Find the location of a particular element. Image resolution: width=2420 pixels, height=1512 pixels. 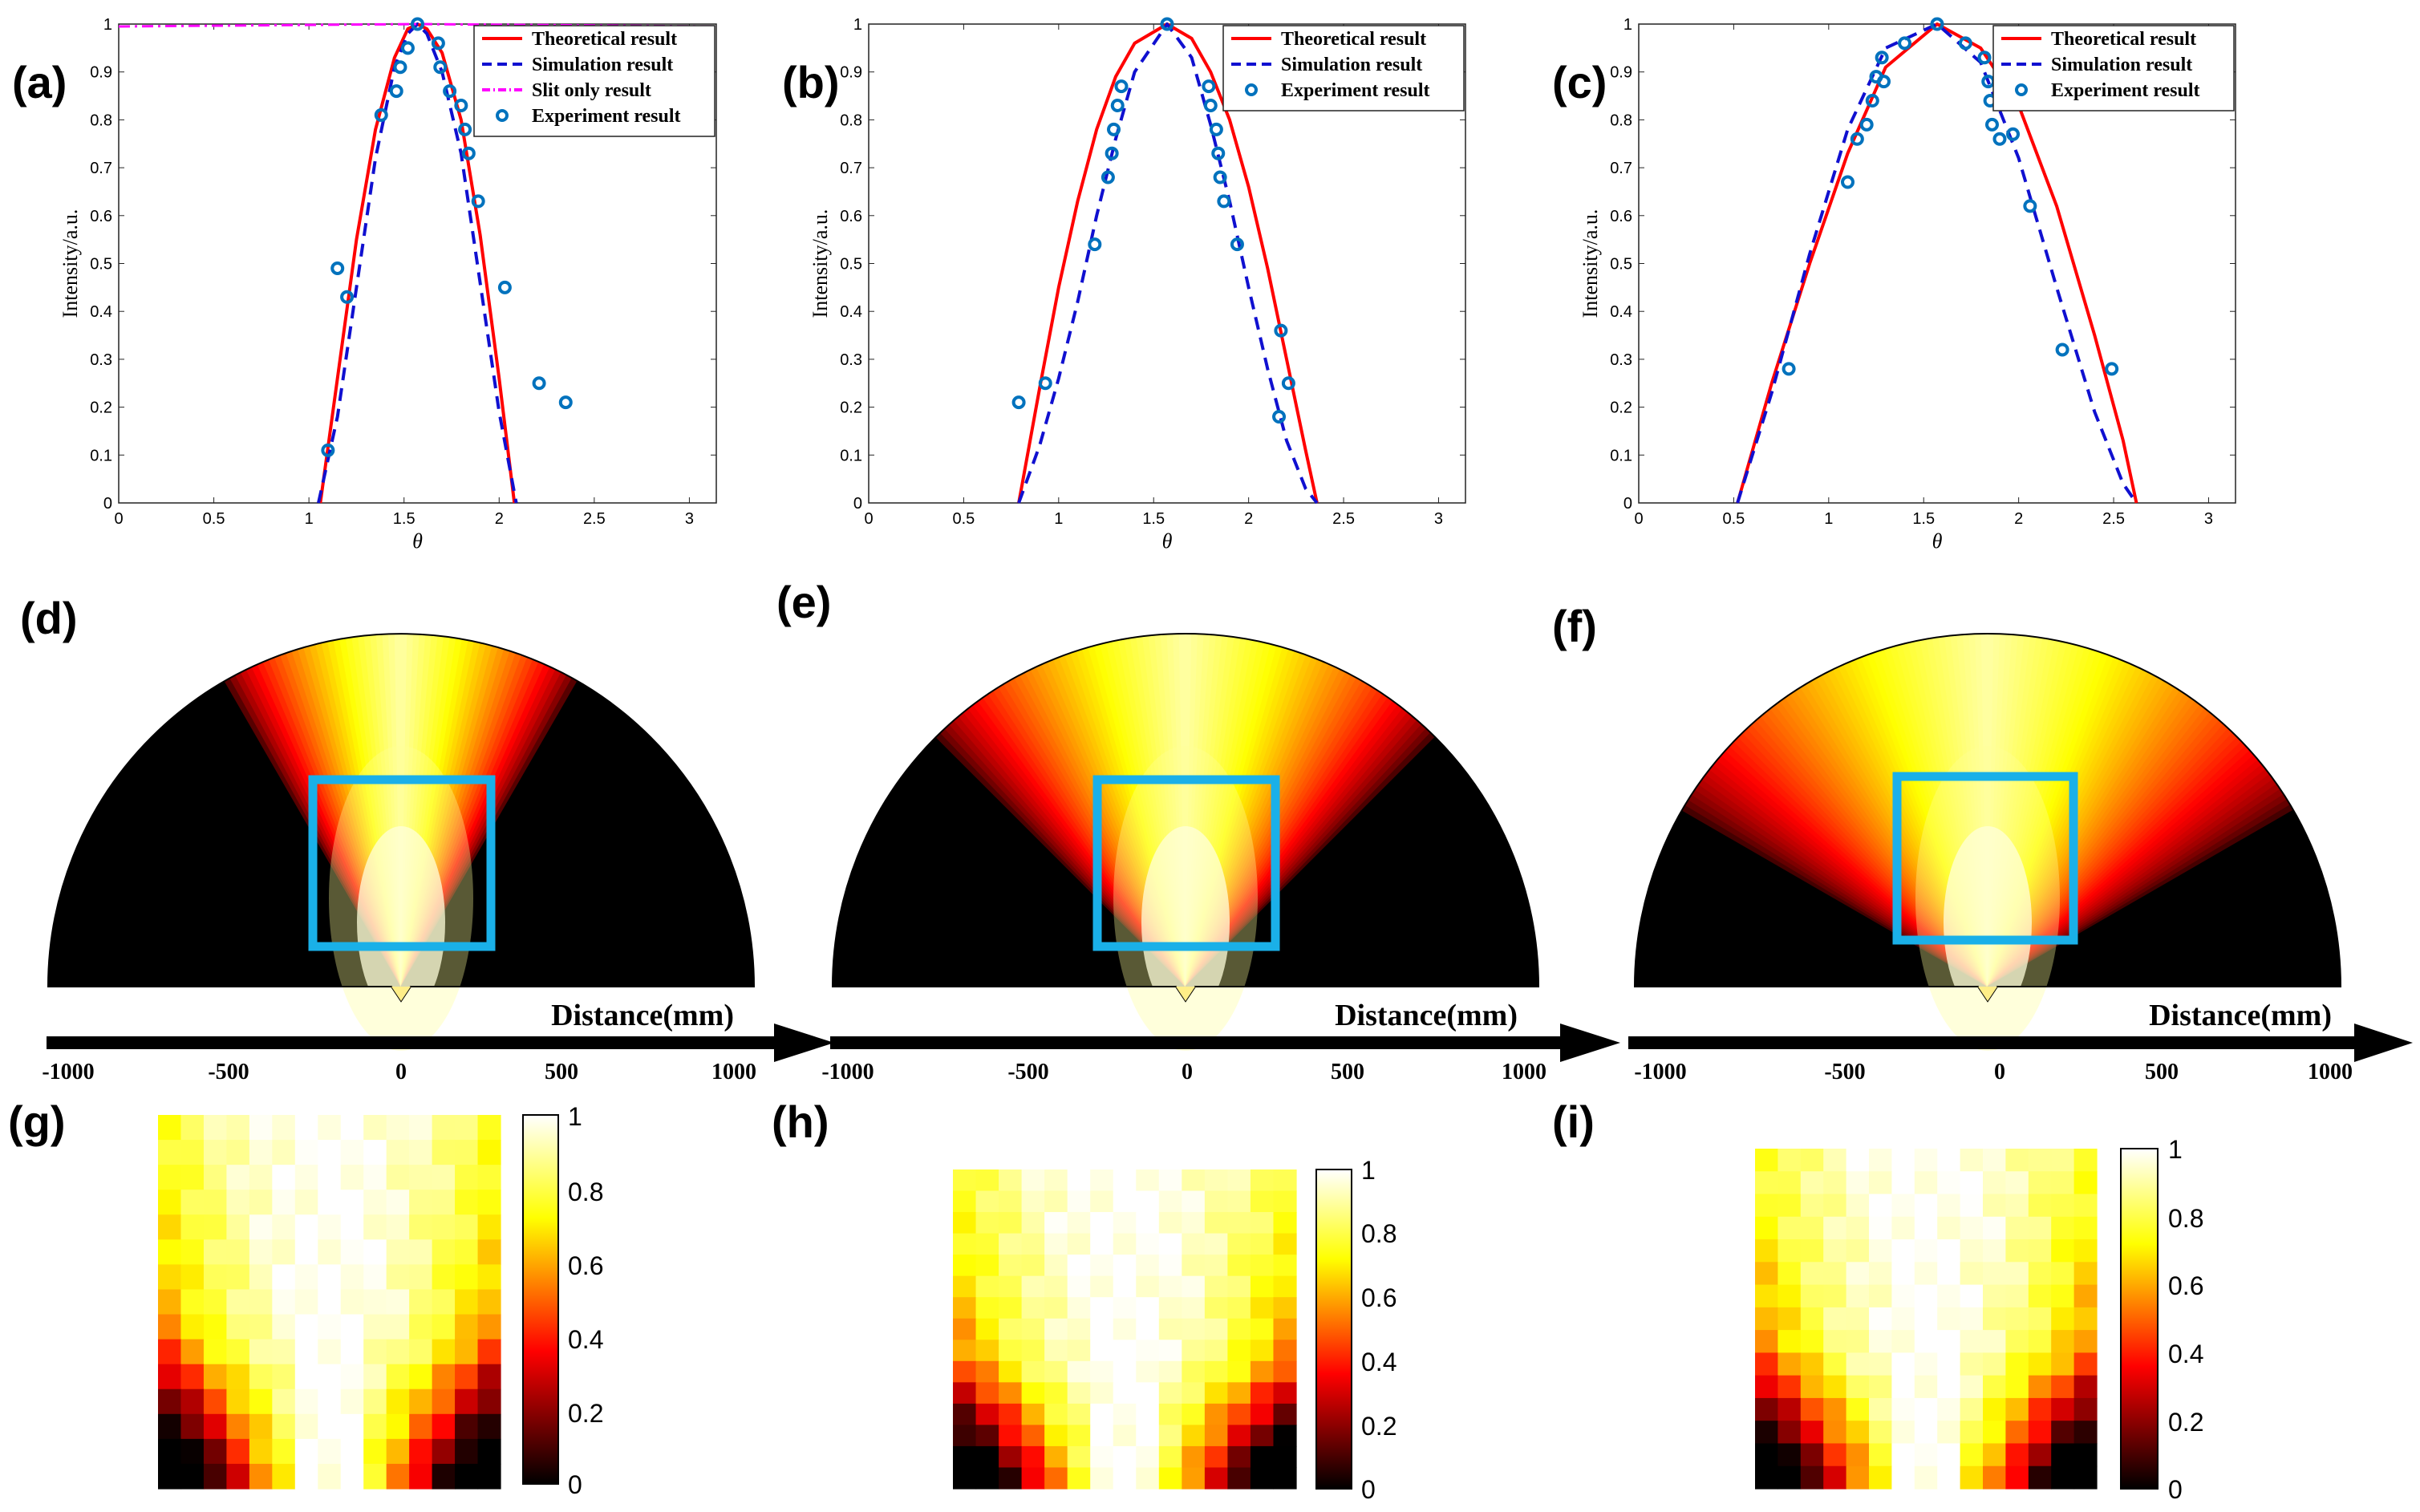

distance-axis-label: Distance(mm) is located at coordinates (1426, 1015).